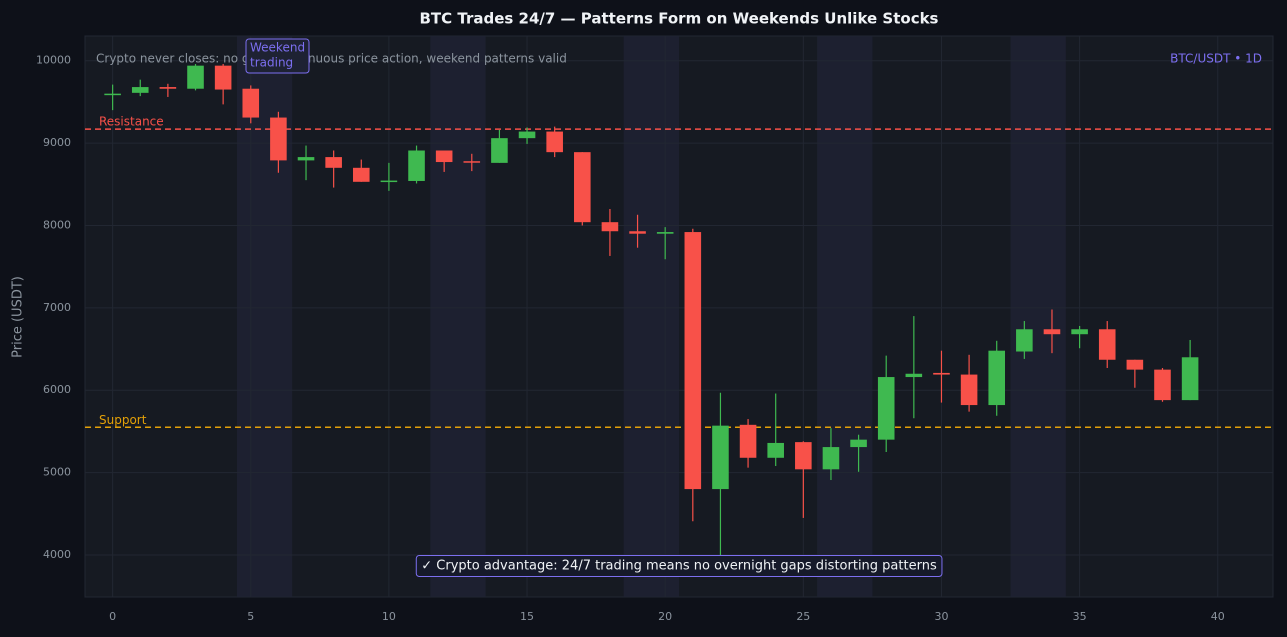 The image size is (1287, 637). I want to click on x-tick-label: 20, so click(665, 616).